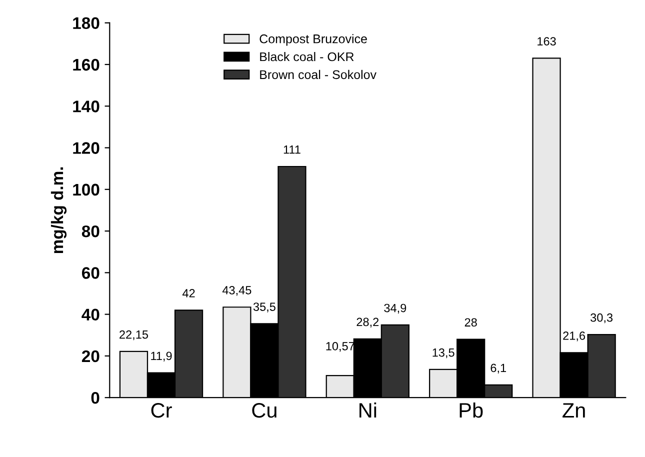 The height and width of the screenshot is (457, 645). What do you see at coordinates (86, 190) in the screenshot?
I see `y-tick-label: 100` at bounding box center [86, 190].